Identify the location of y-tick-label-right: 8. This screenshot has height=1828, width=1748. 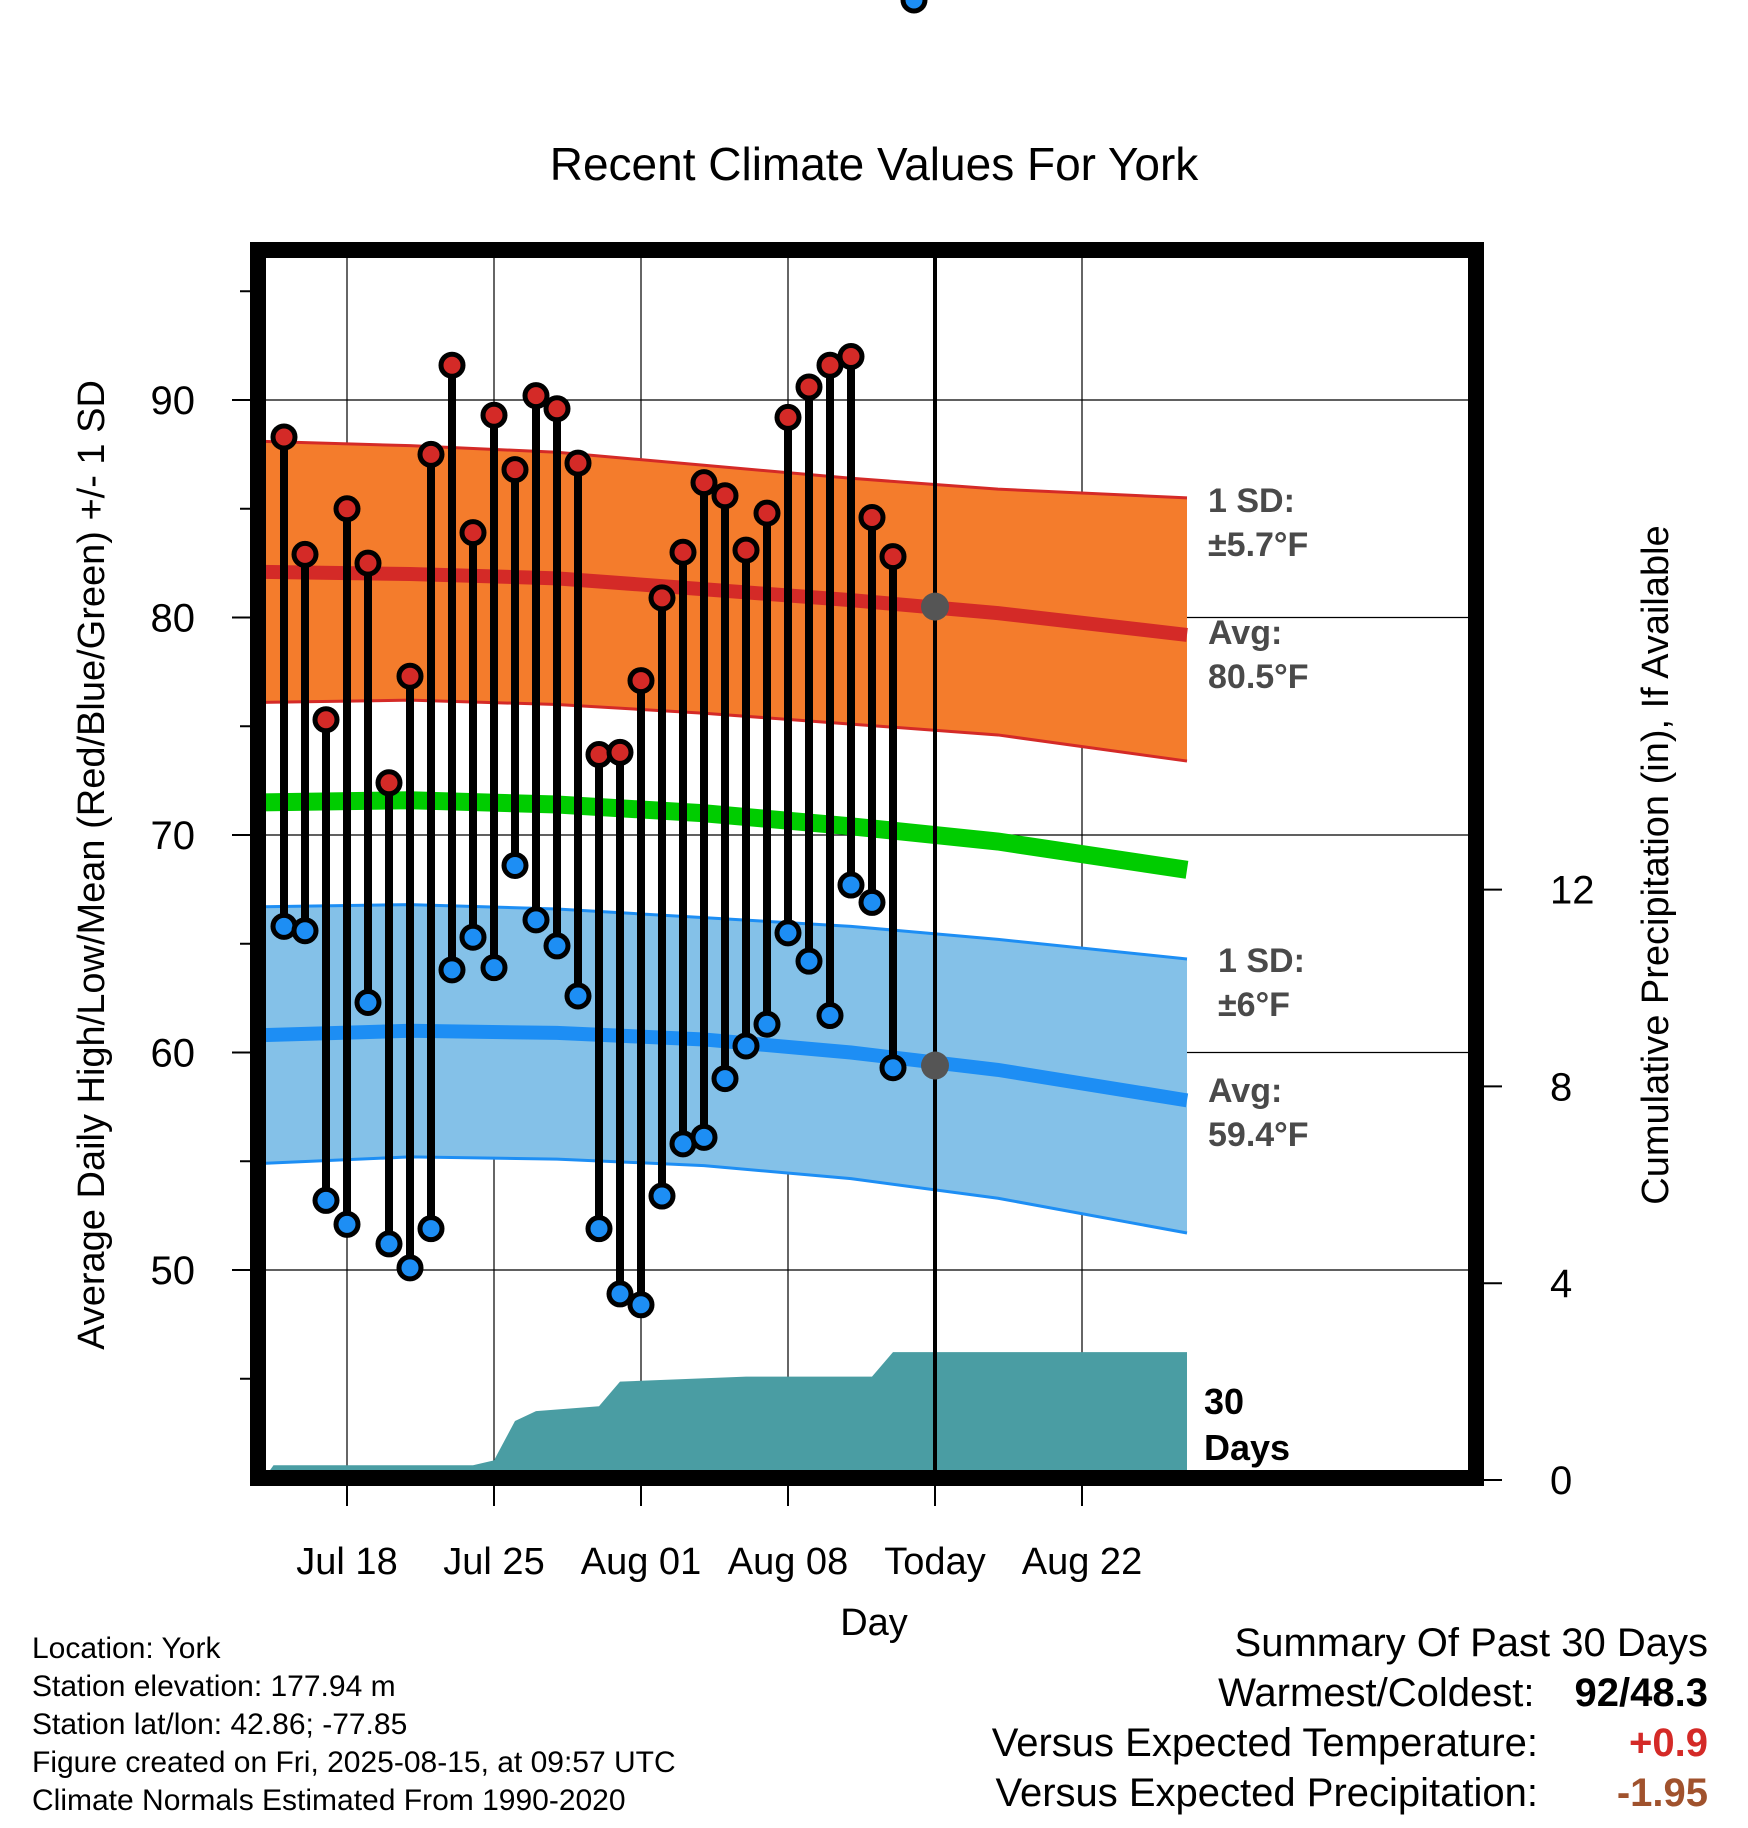
(1561, 1087).